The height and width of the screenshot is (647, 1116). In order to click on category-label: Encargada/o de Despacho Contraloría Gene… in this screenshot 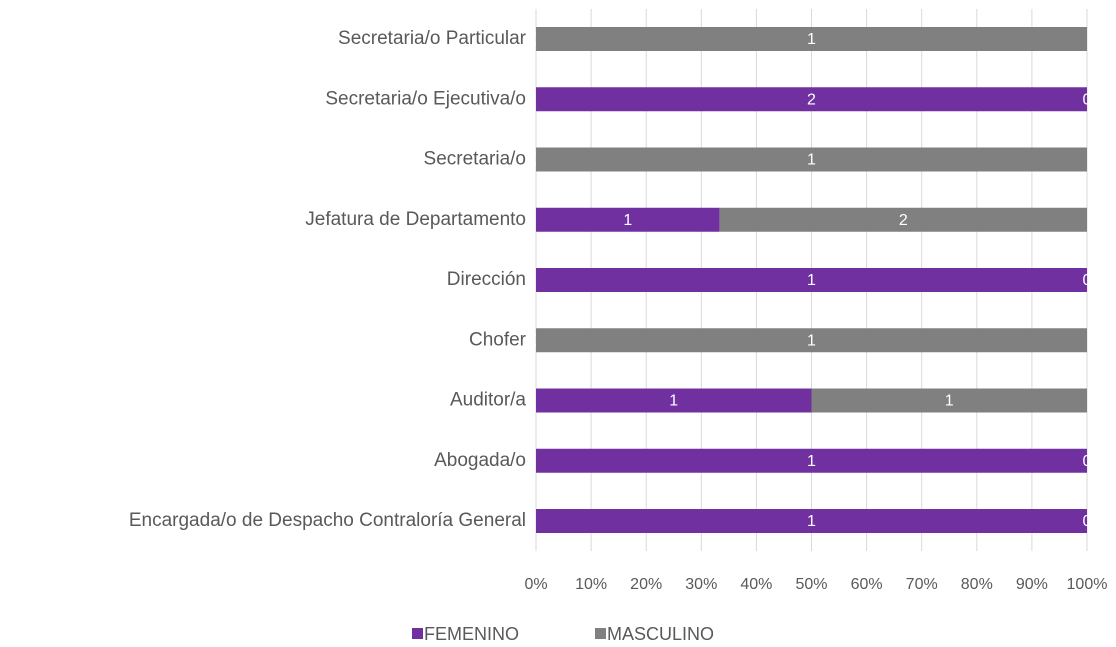, I will do `click(327, 520)`.